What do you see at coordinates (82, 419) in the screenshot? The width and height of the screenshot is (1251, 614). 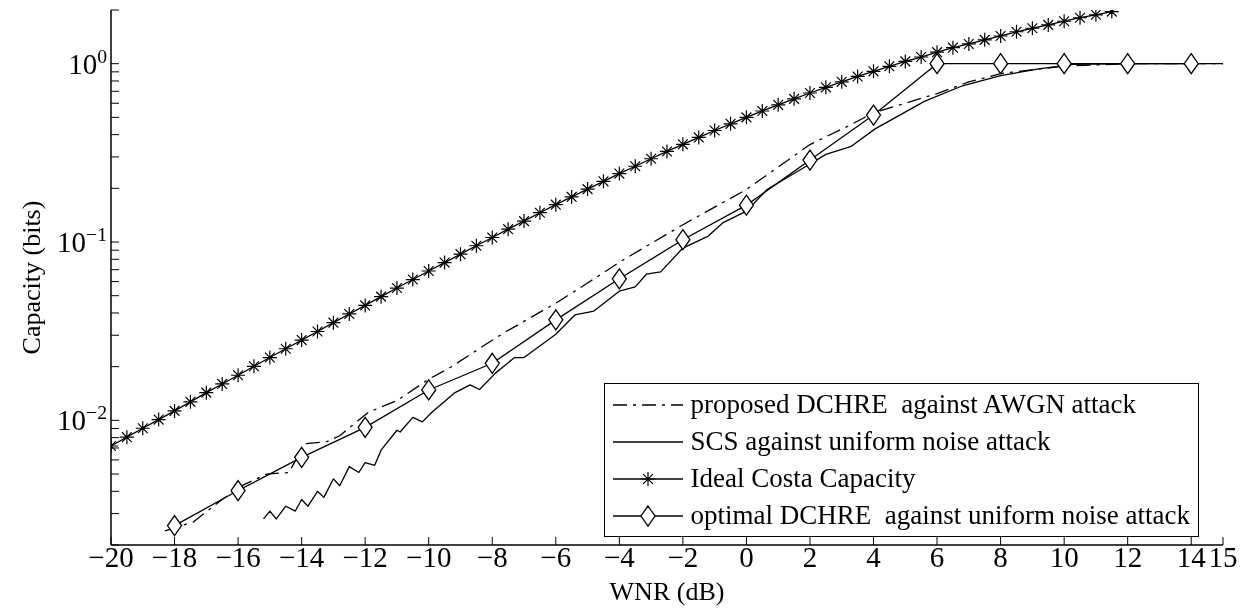 I see `y-tick-label: 10$^{−2}$` at bounding box center [82, 419].